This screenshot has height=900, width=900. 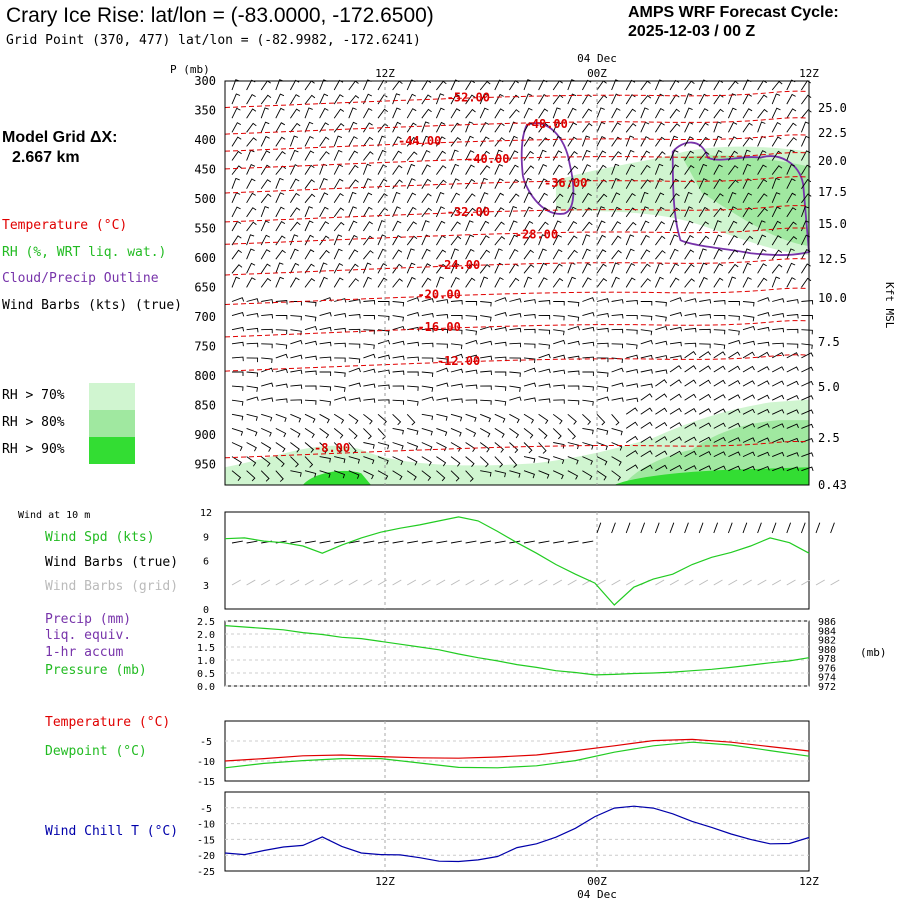 I want to click on legend-rh90-label: RH > 90%, so click(x=33, y=449).